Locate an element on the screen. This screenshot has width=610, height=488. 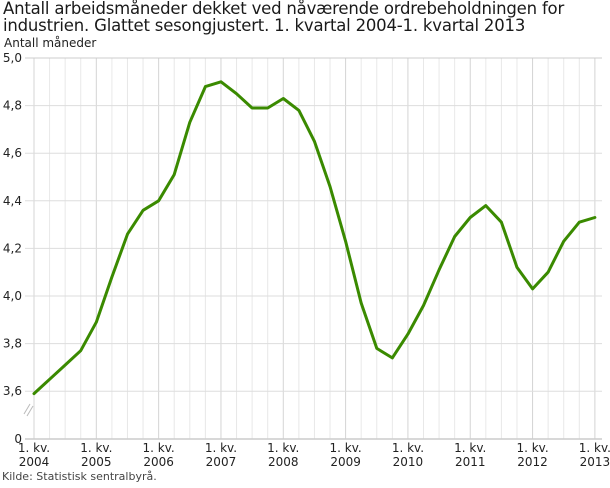
y-tick-label: 3,8 is located at coordinates (12, 344).